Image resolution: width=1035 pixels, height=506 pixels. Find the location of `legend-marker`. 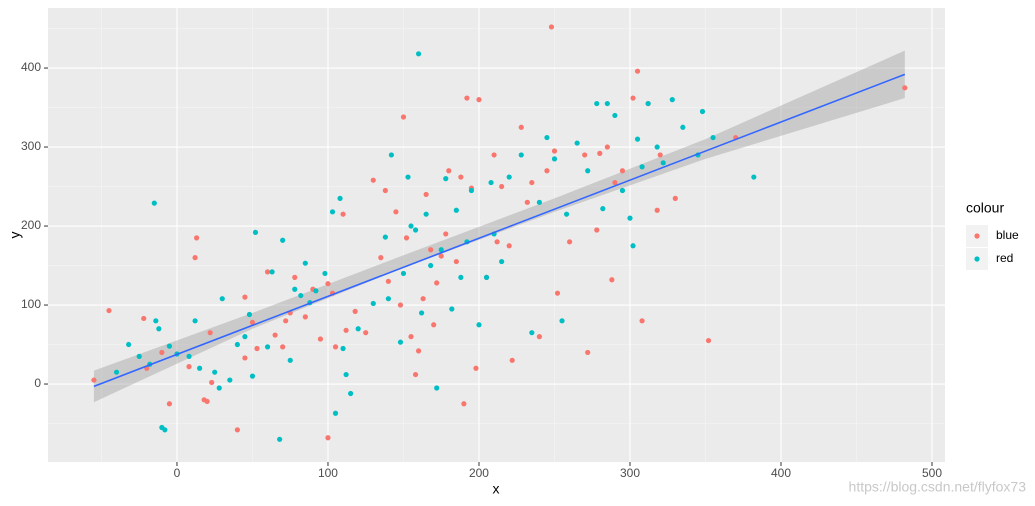

legend-marker is located at coordinates (977, 259).